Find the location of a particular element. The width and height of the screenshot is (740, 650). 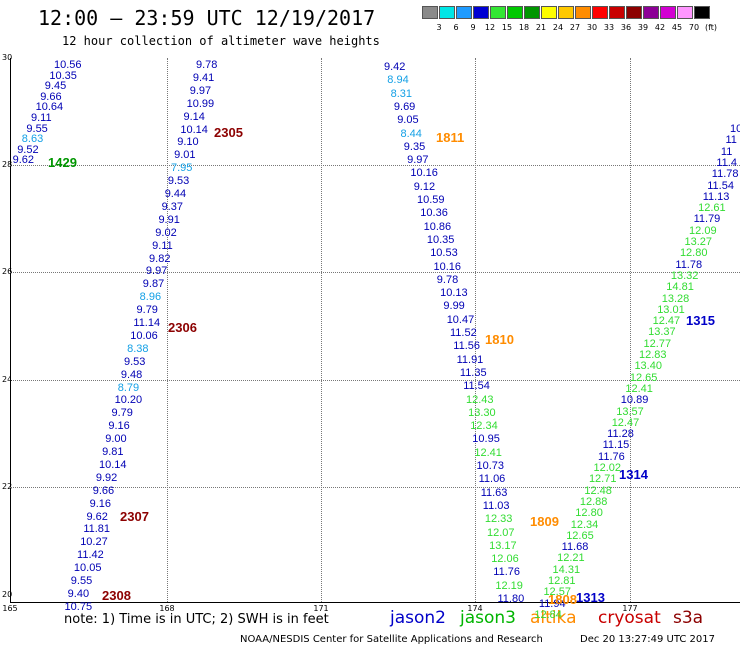

legend-swatch-label: 33 is located at coordinates (609, 27).